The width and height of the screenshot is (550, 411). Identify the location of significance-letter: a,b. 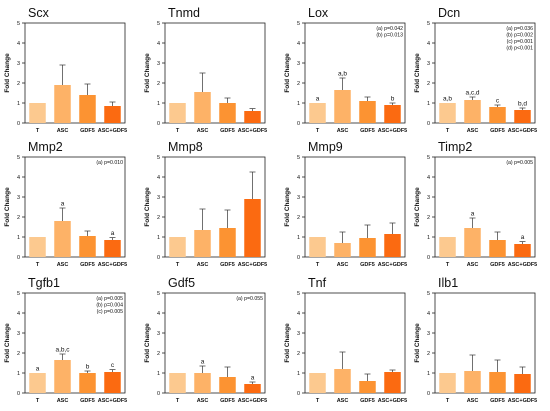
(342, 74).